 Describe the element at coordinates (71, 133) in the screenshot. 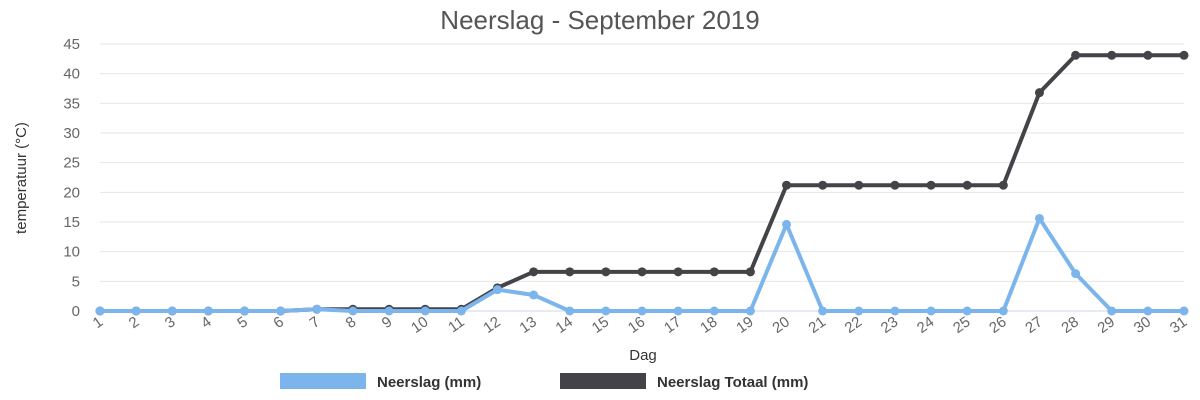

I see `y-tick-label: 30` at that location.